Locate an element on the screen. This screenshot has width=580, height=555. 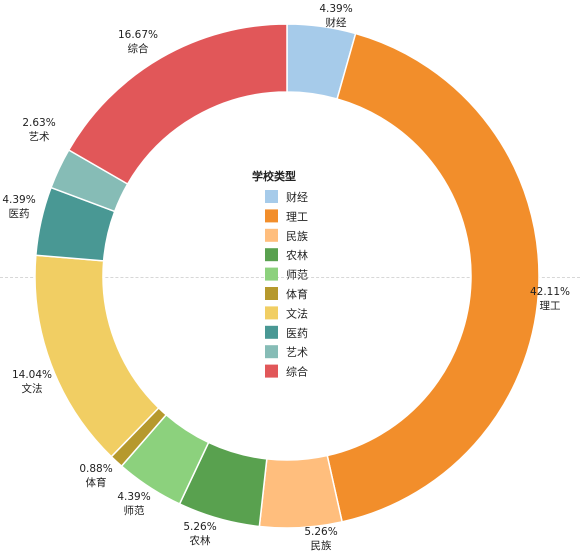
legend-label: 师范 is located at coordinates (297, 275).